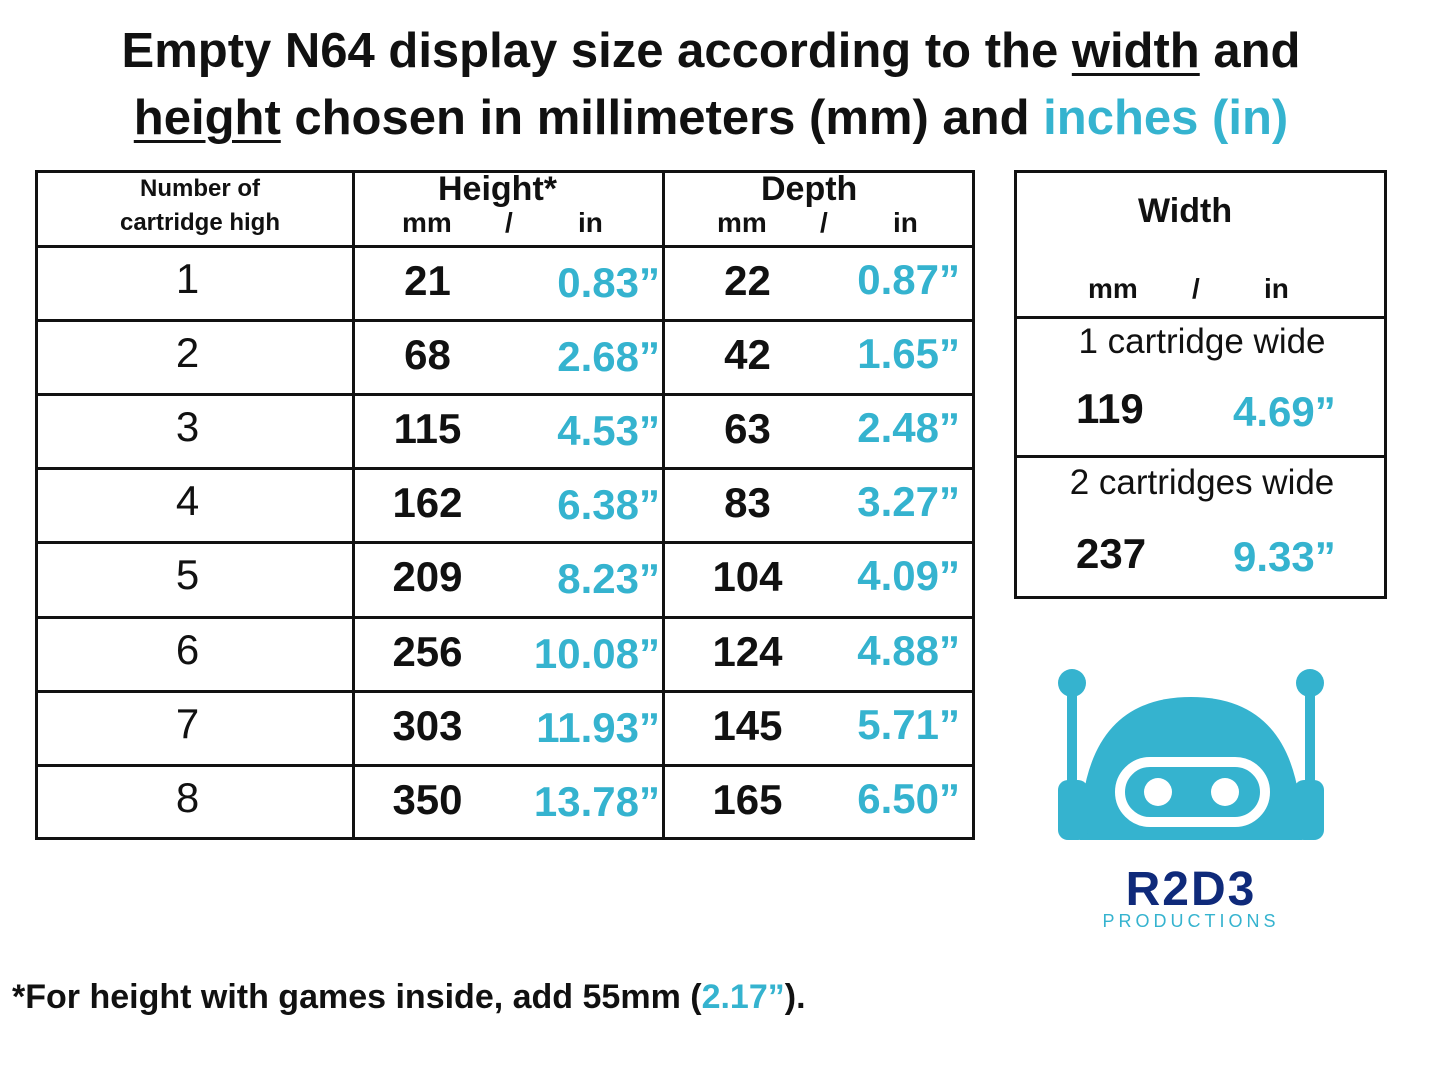  What do you see at coordinates (427, 502) in the screenshot?
I see `height-mm: 162` at bounding box center [427, 502].